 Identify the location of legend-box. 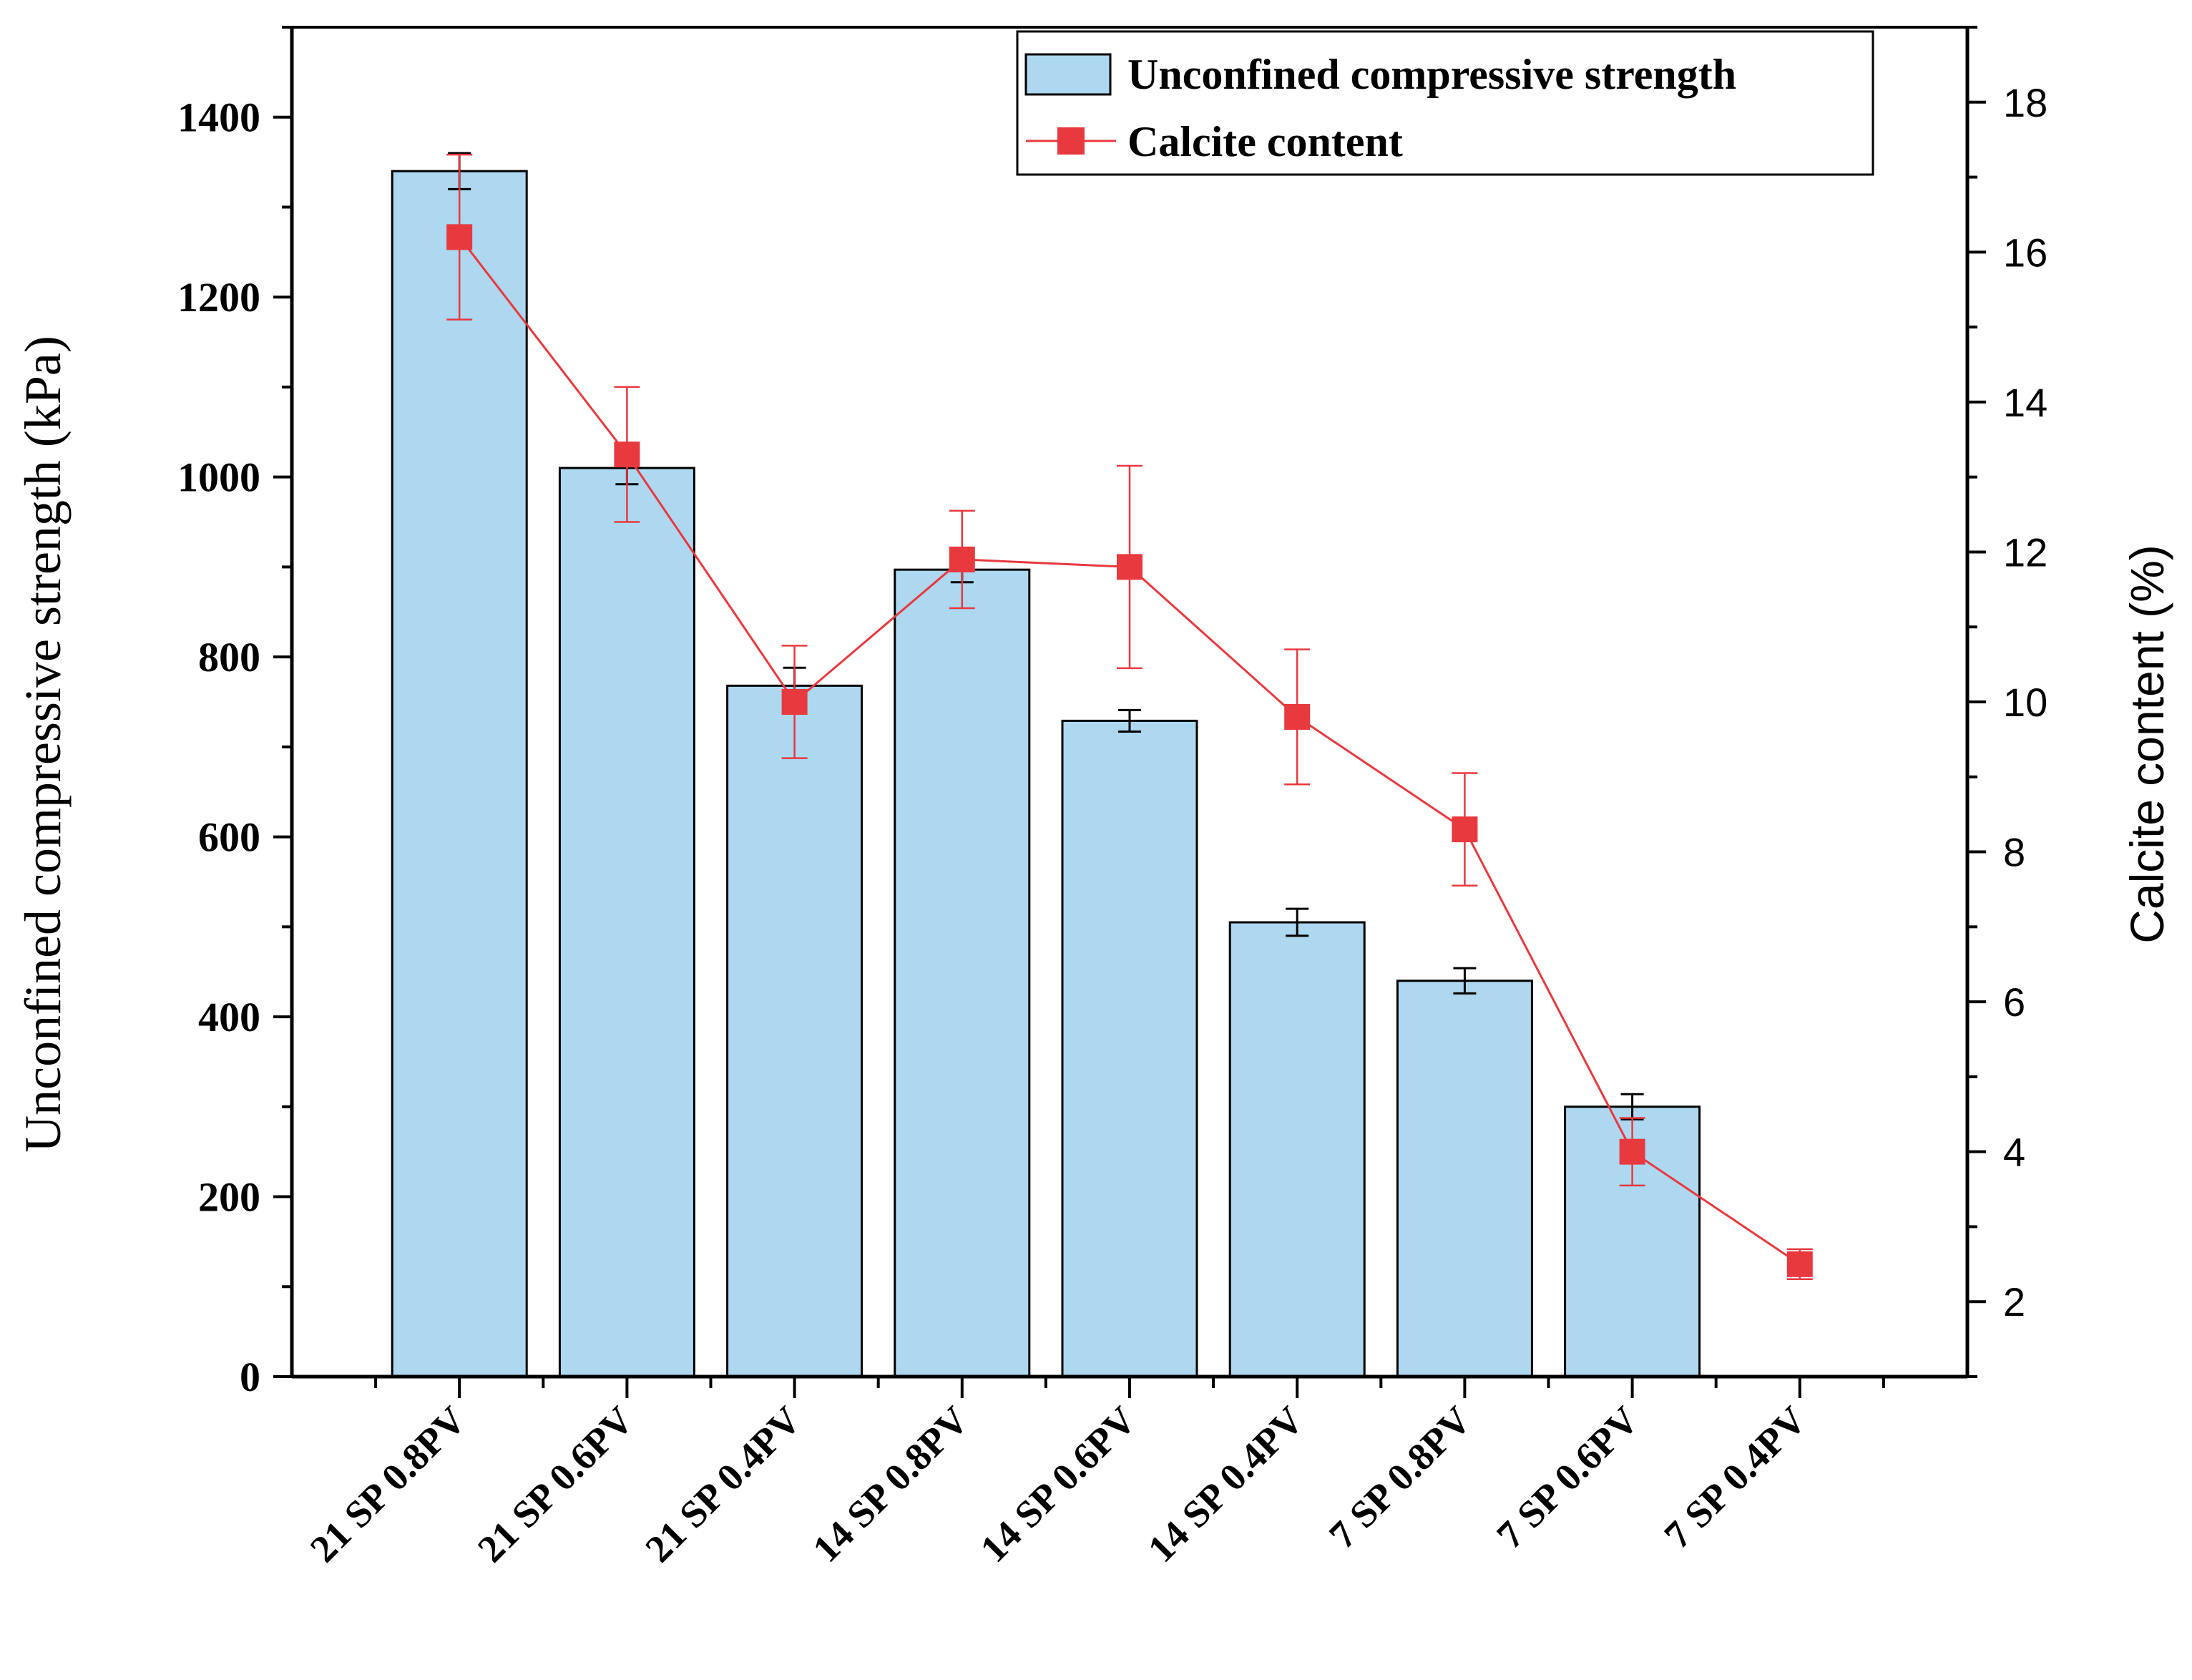
(1445, 103).